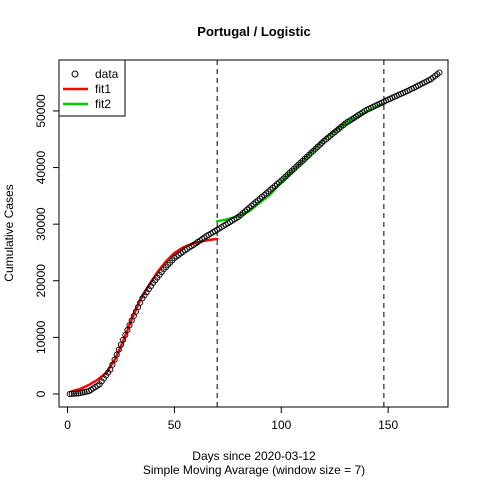  I want to click on y-tick-label: 10000, so click(41, 337).